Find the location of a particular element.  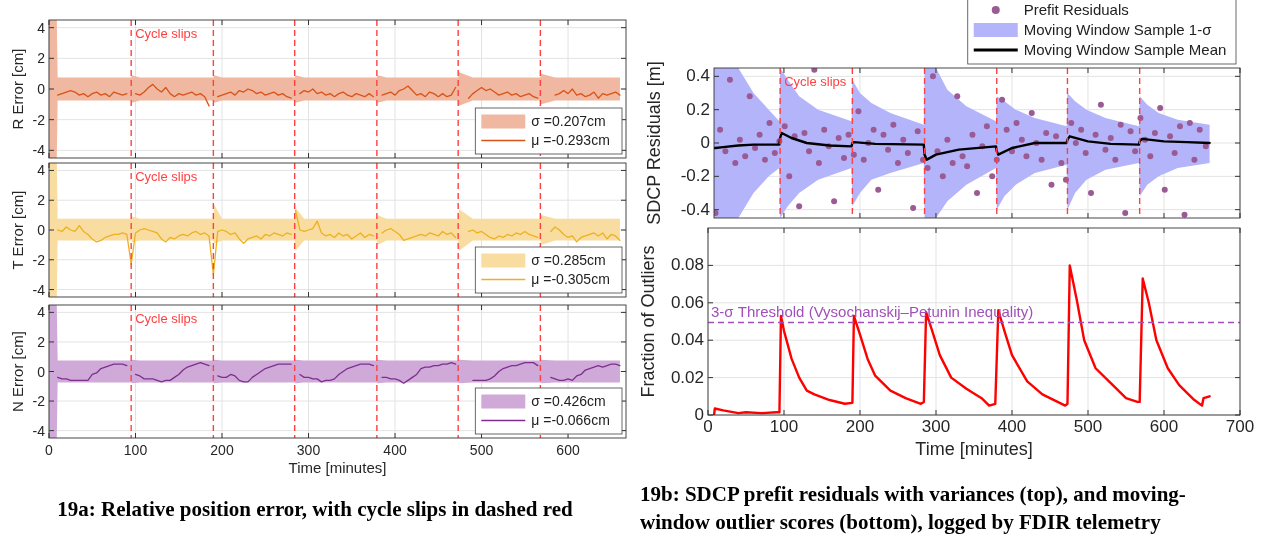

y-tick-label: 0.06 is located at coordinates (687, 302).